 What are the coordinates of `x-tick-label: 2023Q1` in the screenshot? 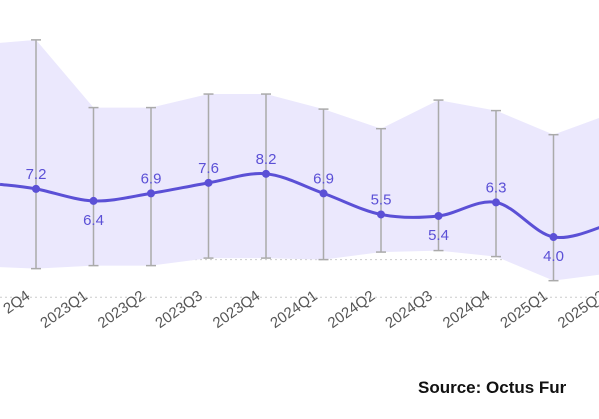 It's located at (63, 309).